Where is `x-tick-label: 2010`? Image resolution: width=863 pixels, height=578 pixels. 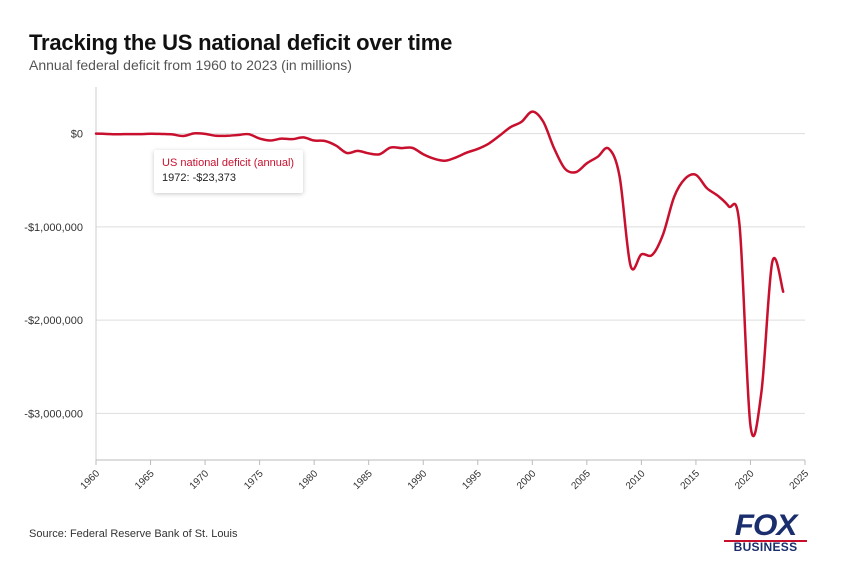
x-tick-label: 2010 is located at coordinates (636, 480).